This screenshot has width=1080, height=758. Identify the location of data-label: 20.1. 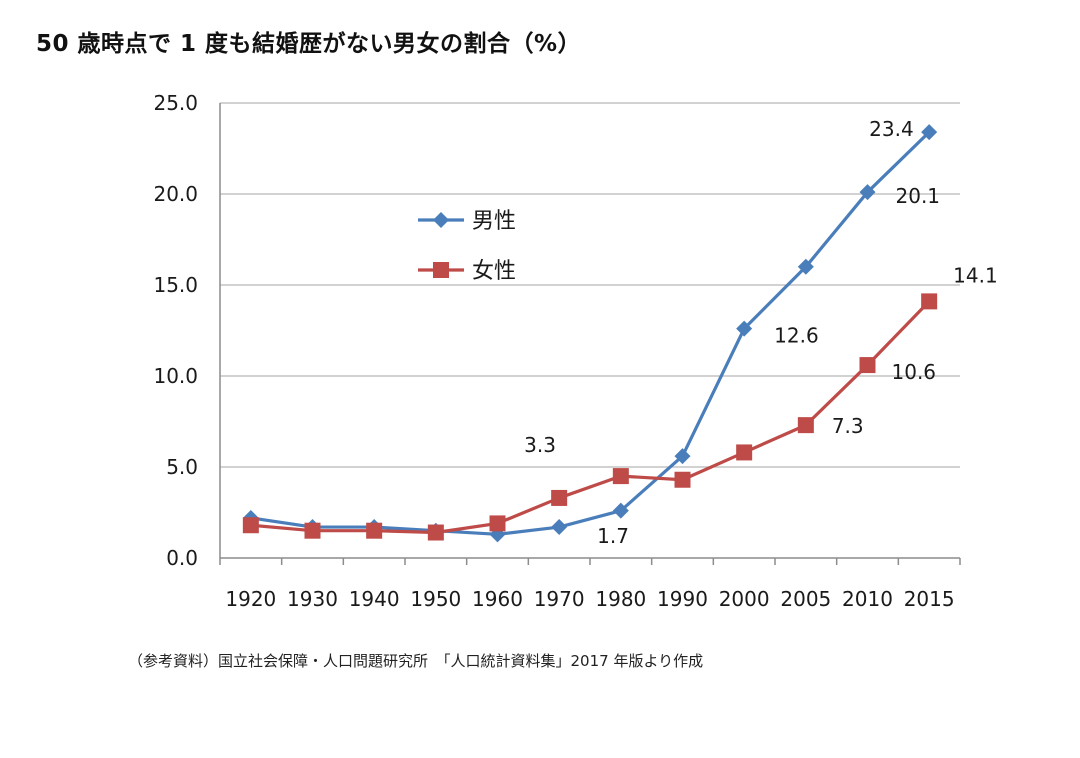
(918, 196).